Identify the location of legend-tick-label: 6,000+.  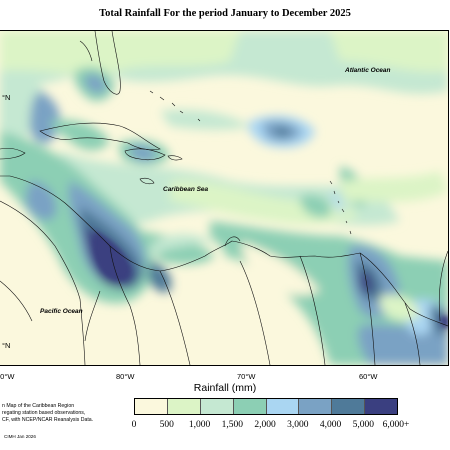
(396, 425).